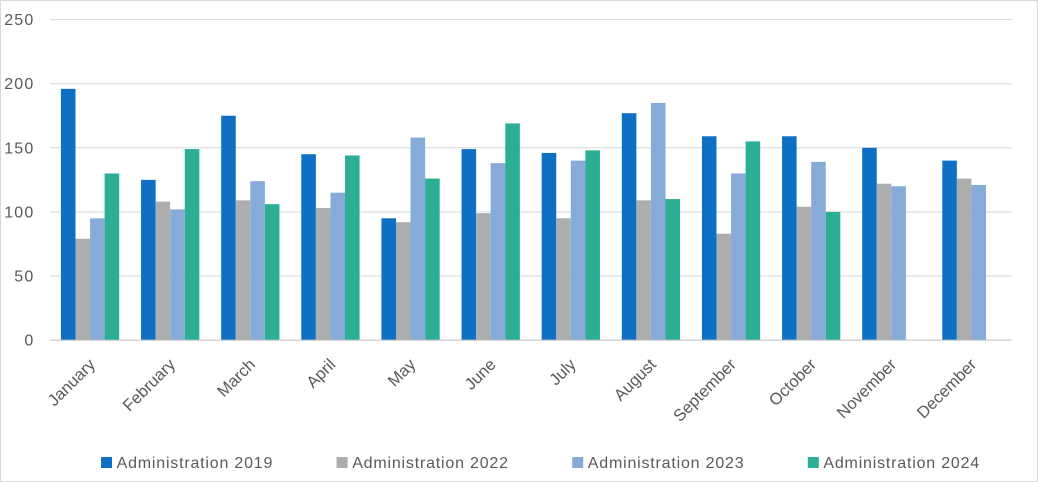 This screenshot has height=482, width=1038. I want to click on svg-text: September, so click(705, 390).